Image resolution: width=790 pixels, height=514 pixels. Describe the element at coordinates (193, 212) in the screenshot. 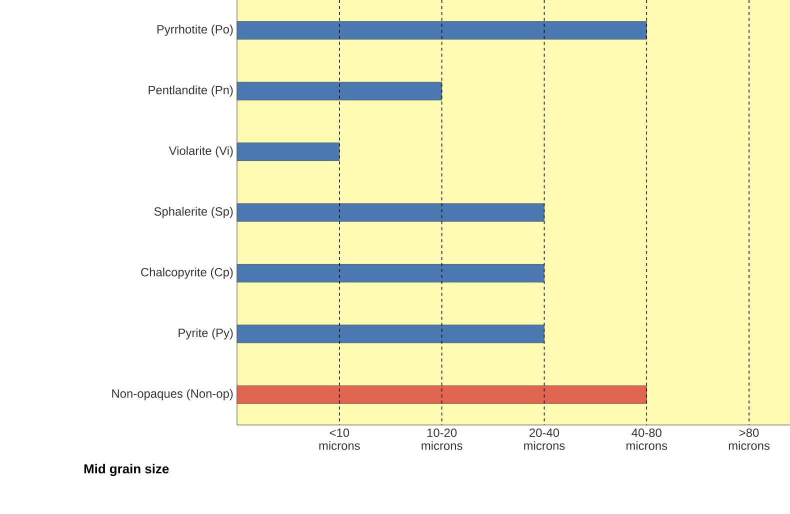

I see `y-tick-label: Sphalerite (Sp)` at that location.